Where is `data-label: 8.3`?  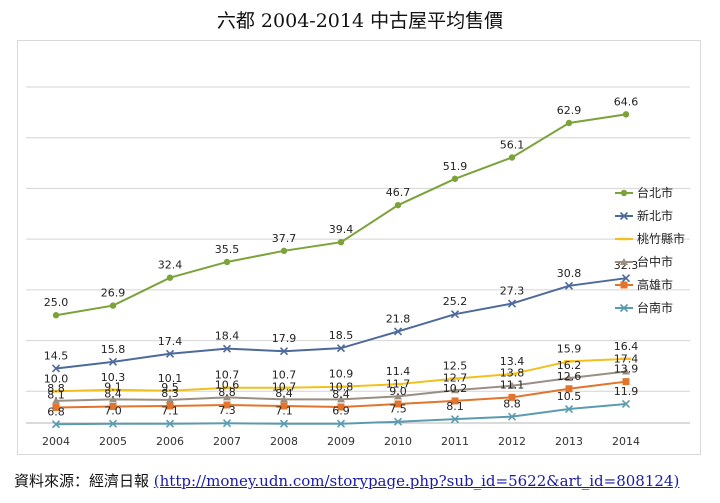 data-label: 8.3 is located at coordinates (170, 393).